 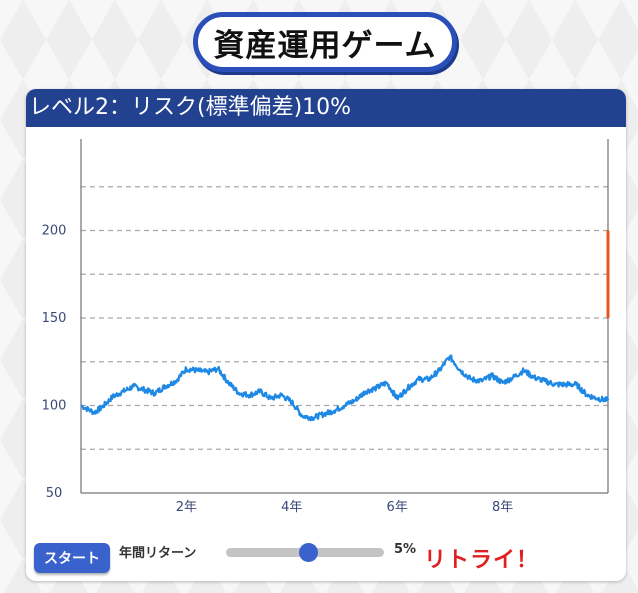 What do you see at coordinates (72, 558) in the screenshot?
I see `start-button: スタート` at bounding box center [72, 558].